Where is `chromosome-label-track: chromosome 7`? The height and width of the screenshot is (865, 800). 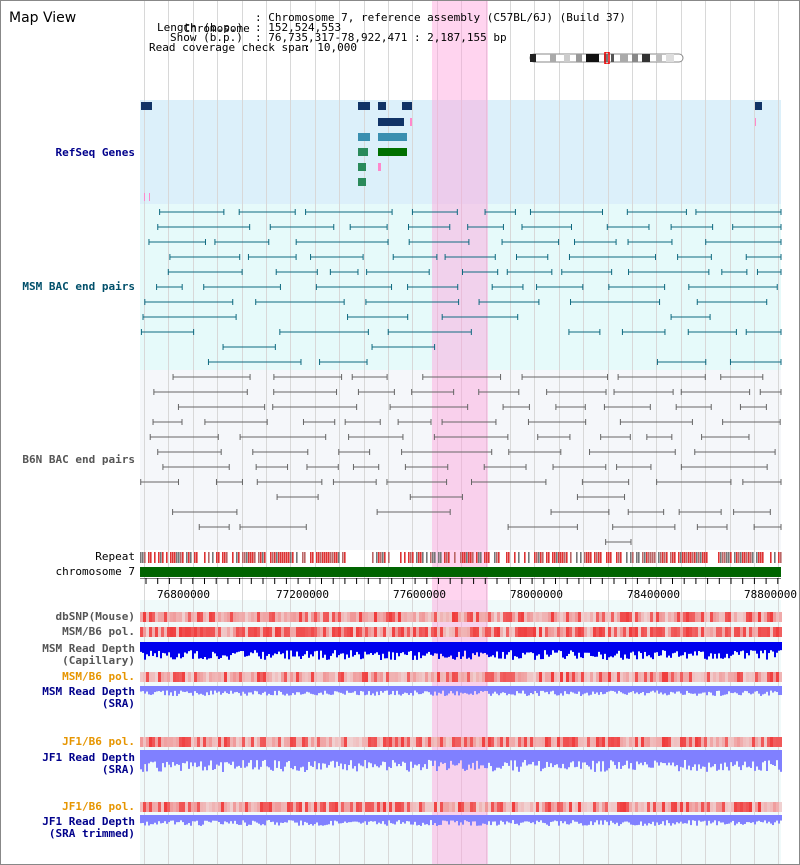
chromosome-label-track: chromosome 7 is located at coordinates (95, 571).